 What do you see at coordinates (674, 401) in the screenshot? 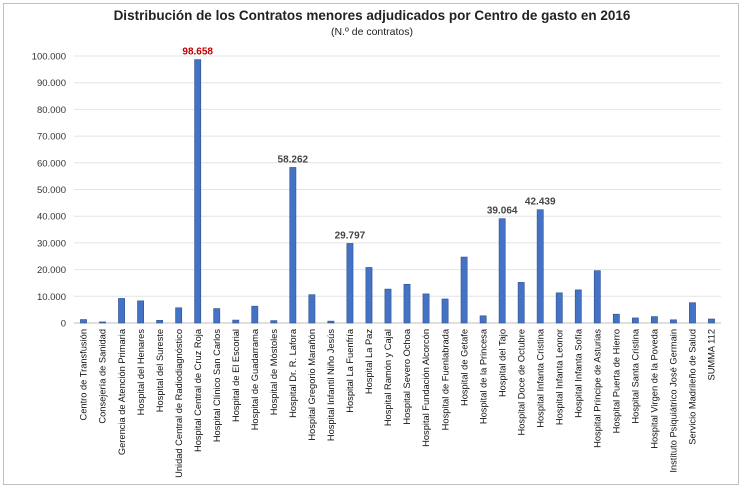
I see `x-tick-label: Instituto Psiquiátrico José Germain` at bounding box center [674, 401].